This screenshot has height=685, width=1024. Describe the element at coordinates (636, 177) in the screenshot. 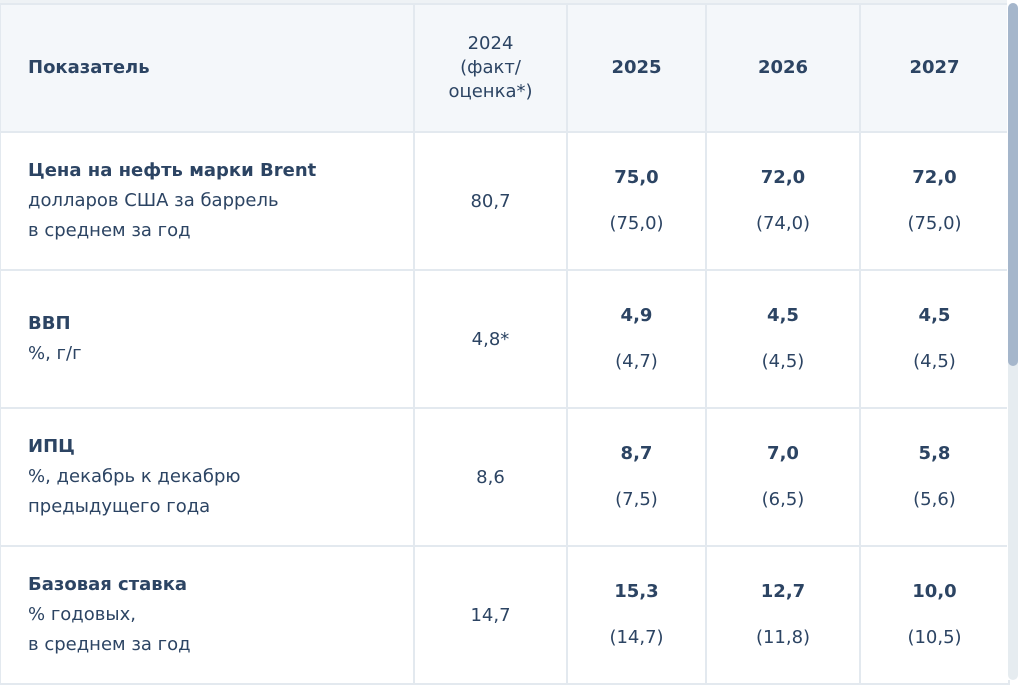

I see `value-2025: 75,0` at that location.